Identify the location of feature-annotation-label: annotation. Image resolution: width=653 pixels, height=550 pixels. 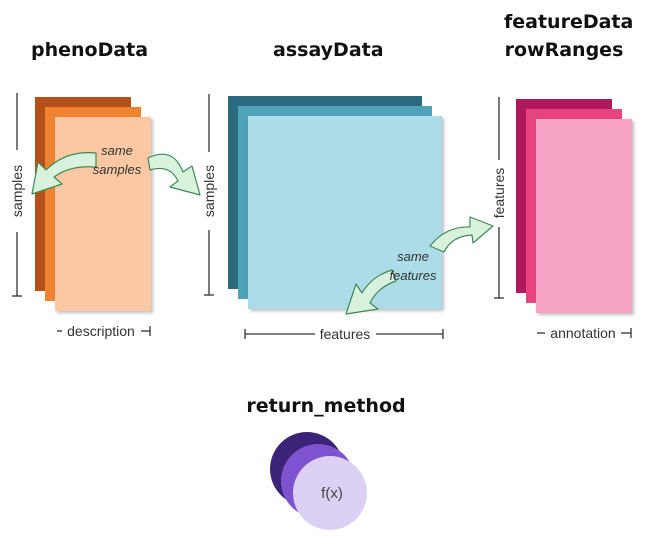
(582, 333).